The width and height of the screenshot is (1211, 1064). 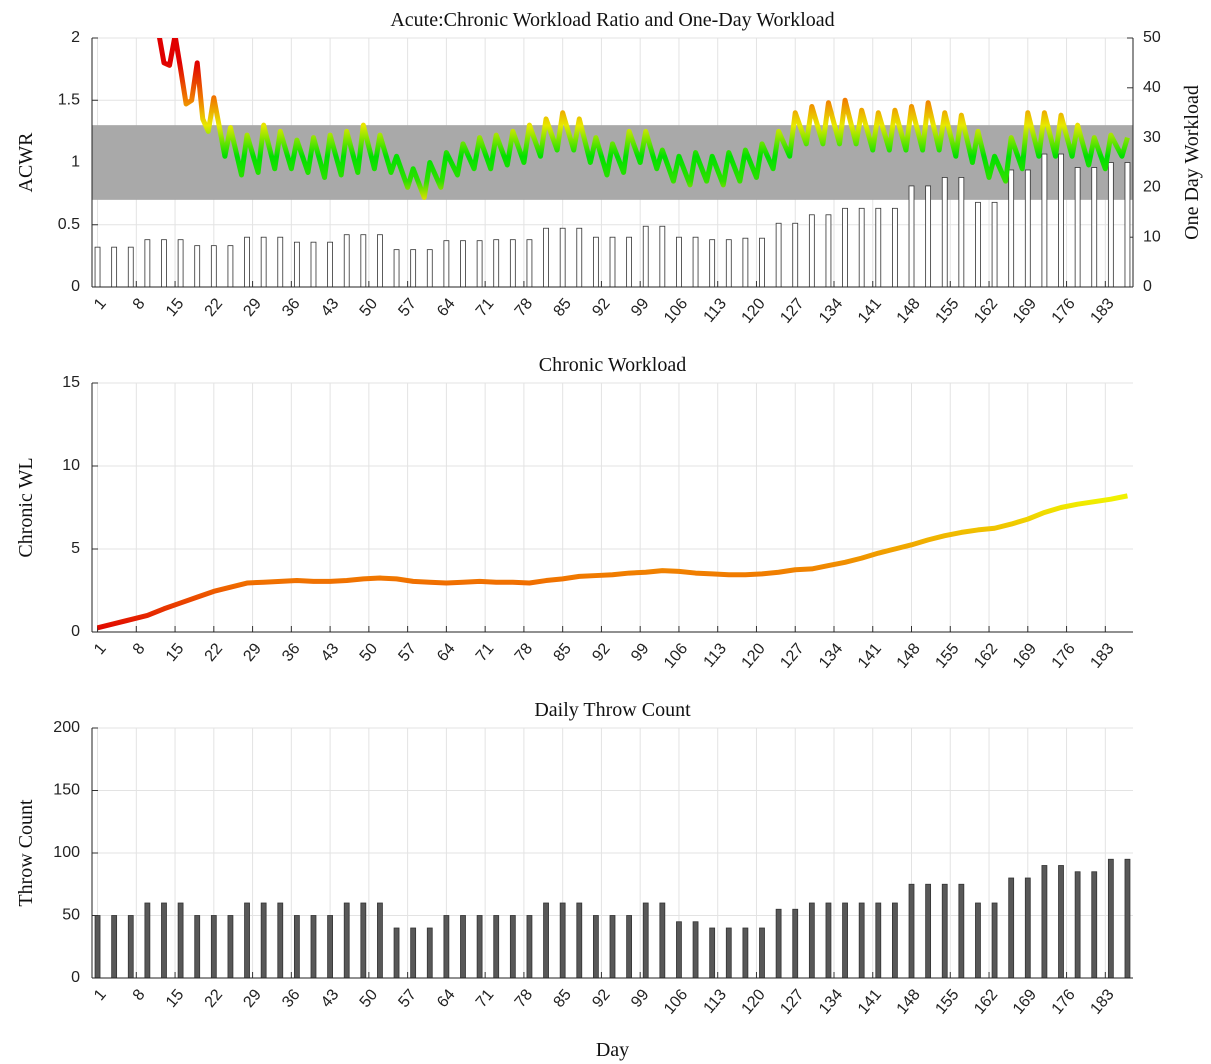 I want to click on x-tick-label: 78, so click(x=524, y=307).